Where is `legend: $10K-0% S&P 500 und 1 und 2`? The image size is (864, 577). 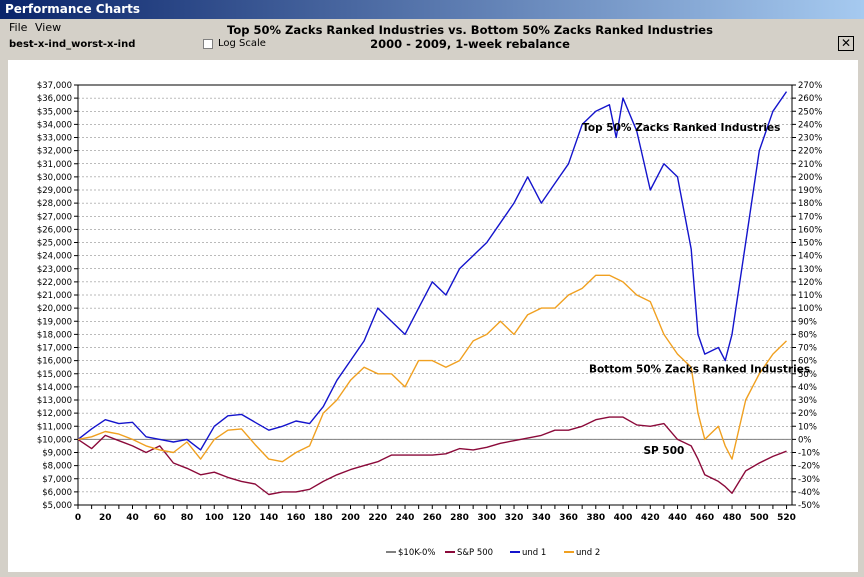
legend: $10K-0% S&P 500 und 1 und 2 is located at coordinates (493, 553).